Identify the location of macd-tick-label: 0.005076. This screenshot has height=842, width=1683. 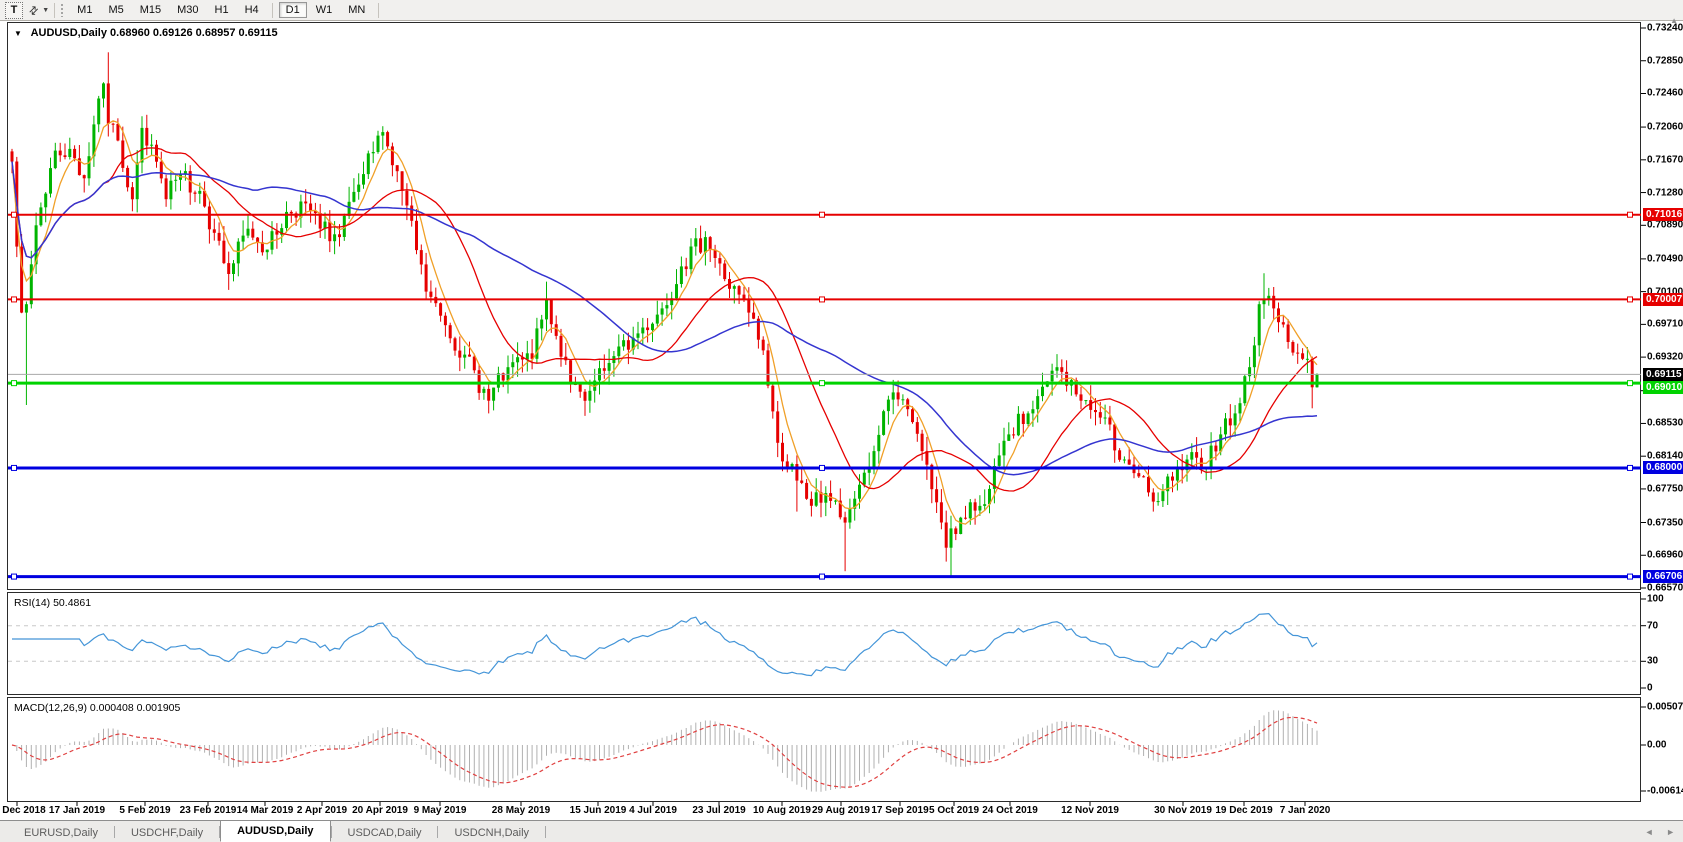
(1665, 707).